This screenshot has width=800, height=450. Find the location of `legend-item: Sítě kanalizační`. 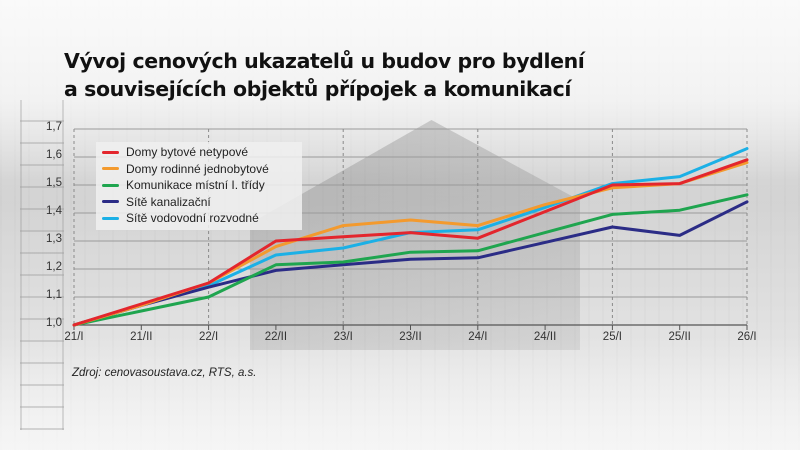

legend-item: Sítě kanalizační is located at coordinates (202, 202).